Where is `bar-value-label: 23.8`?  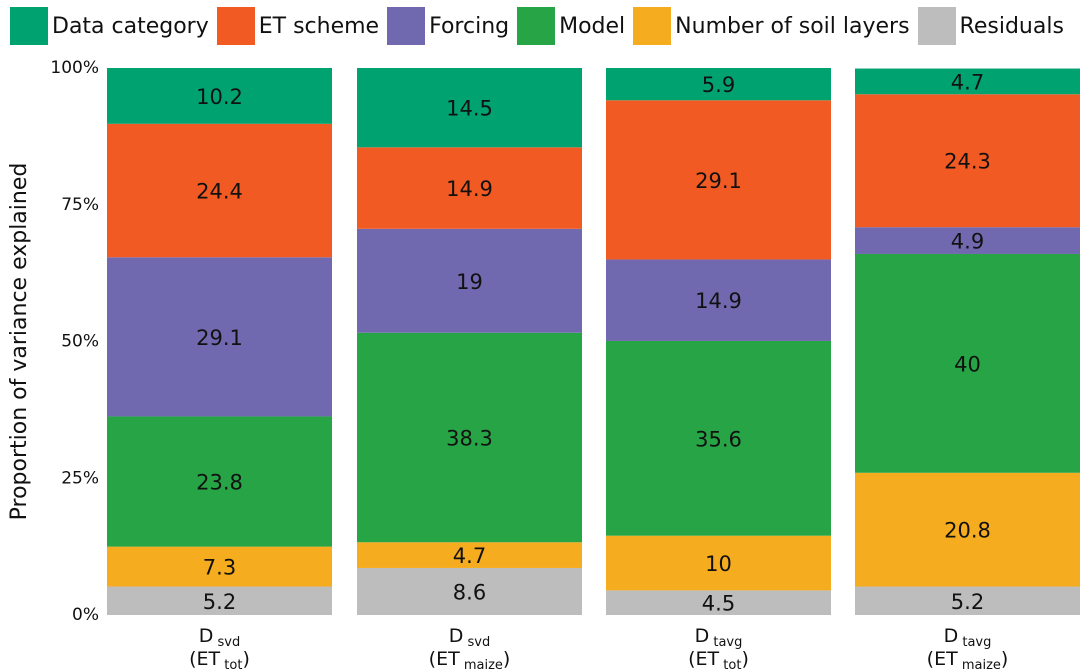
bar-value-label: 23.8 is located at coordinates (219, 483).